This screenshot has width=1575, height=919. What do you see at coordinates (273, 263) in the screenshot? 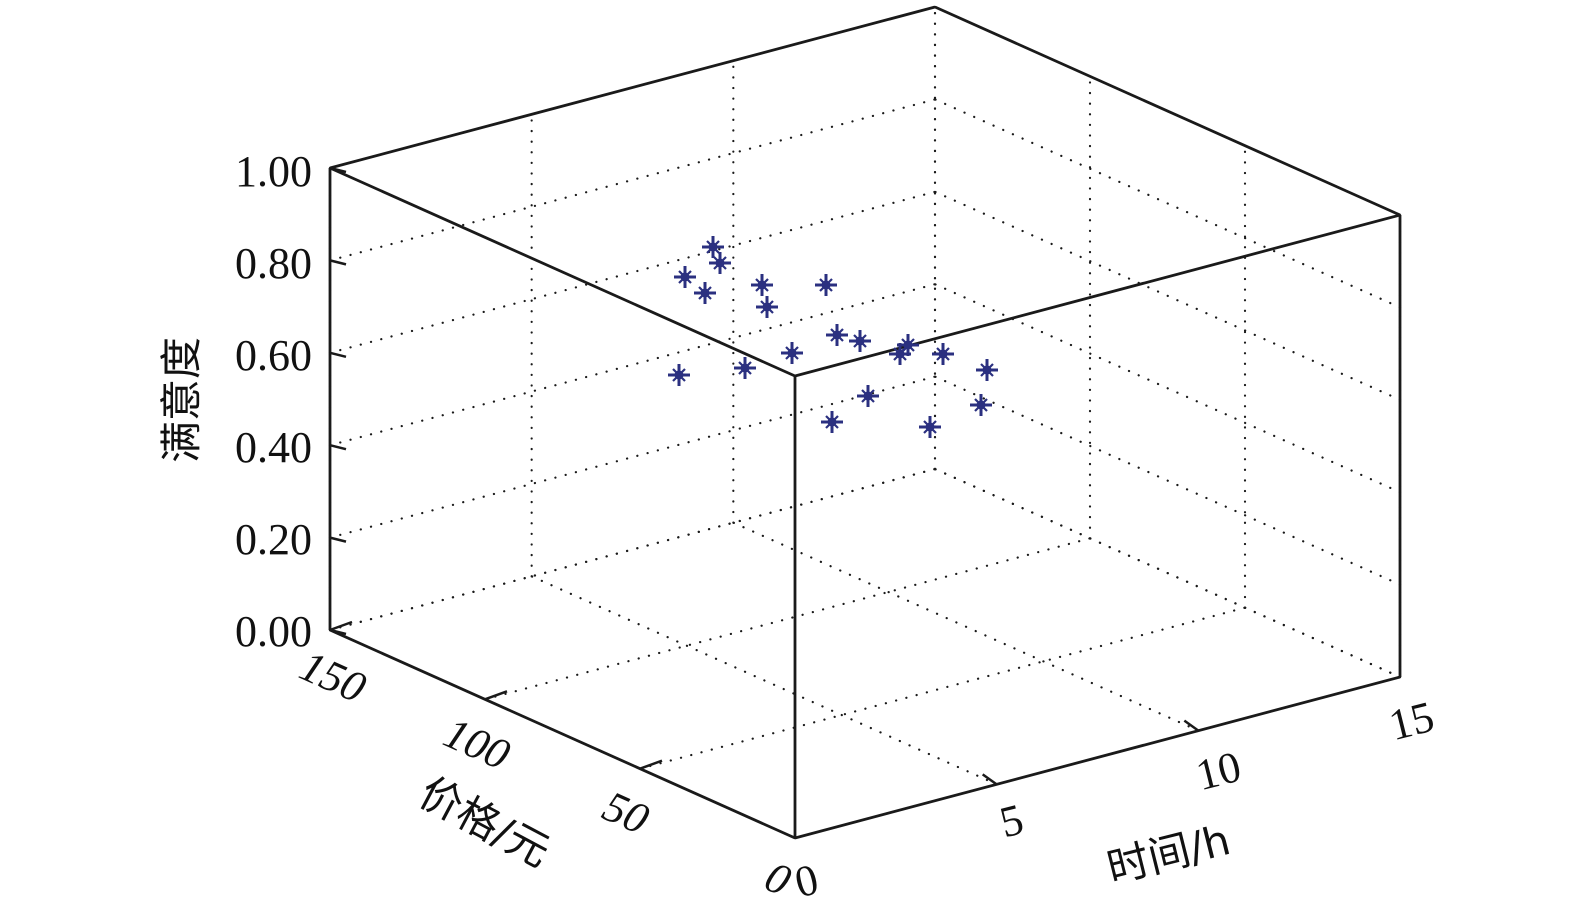
I see `z-tick-label: 0.80` at bounding box center [273, 263].